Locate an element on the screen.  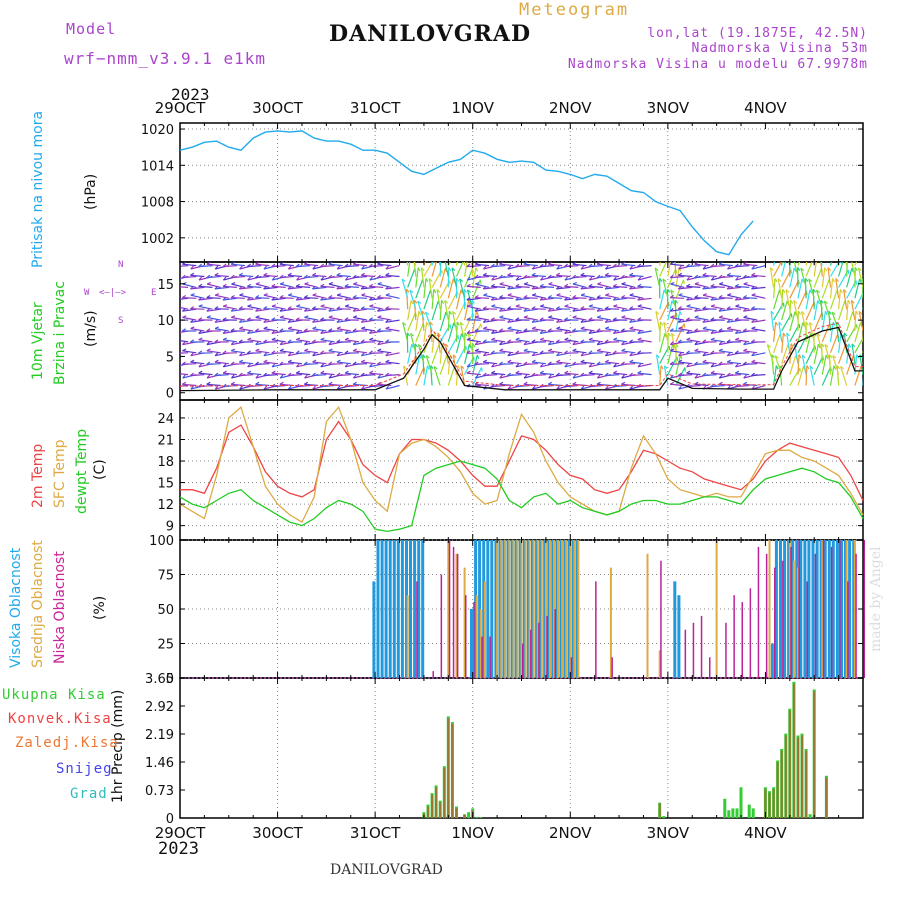
compass-north: N is located at coordinates (121, 265).